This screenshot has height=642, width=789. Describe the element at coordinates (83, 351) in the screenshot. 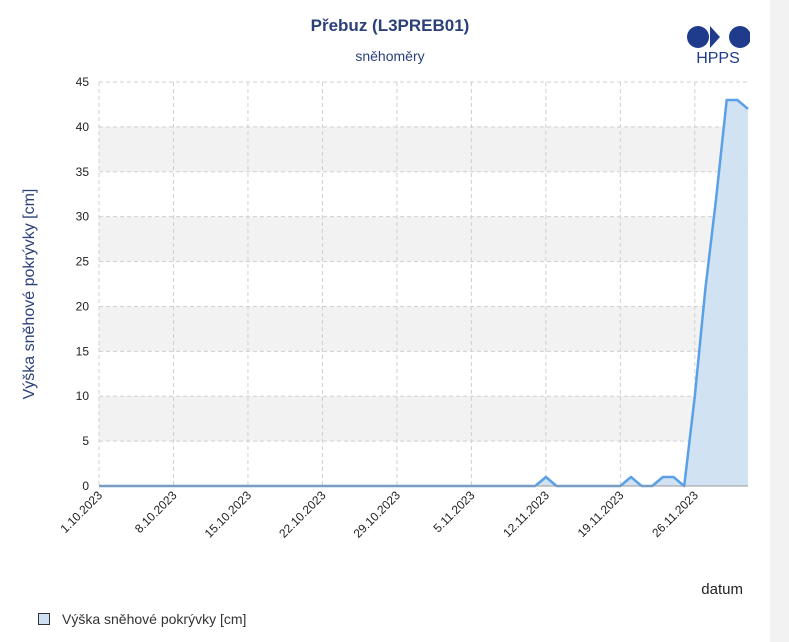

I see `y-tick-label: 15` at that location.